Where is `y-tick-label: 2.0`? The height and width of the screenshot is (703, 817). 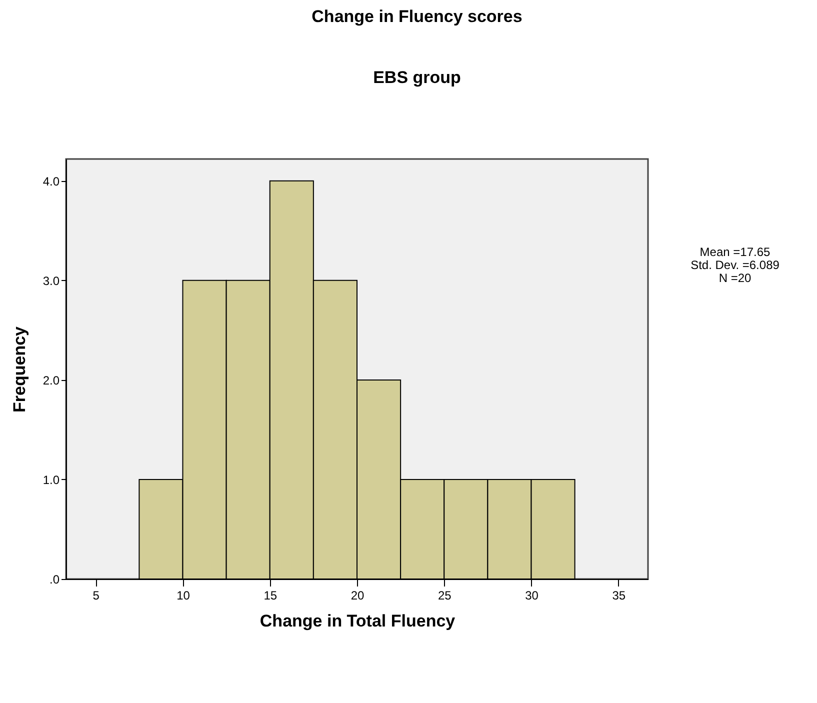 y-tick-label: 2.0 is located at coordinates (51, 380).